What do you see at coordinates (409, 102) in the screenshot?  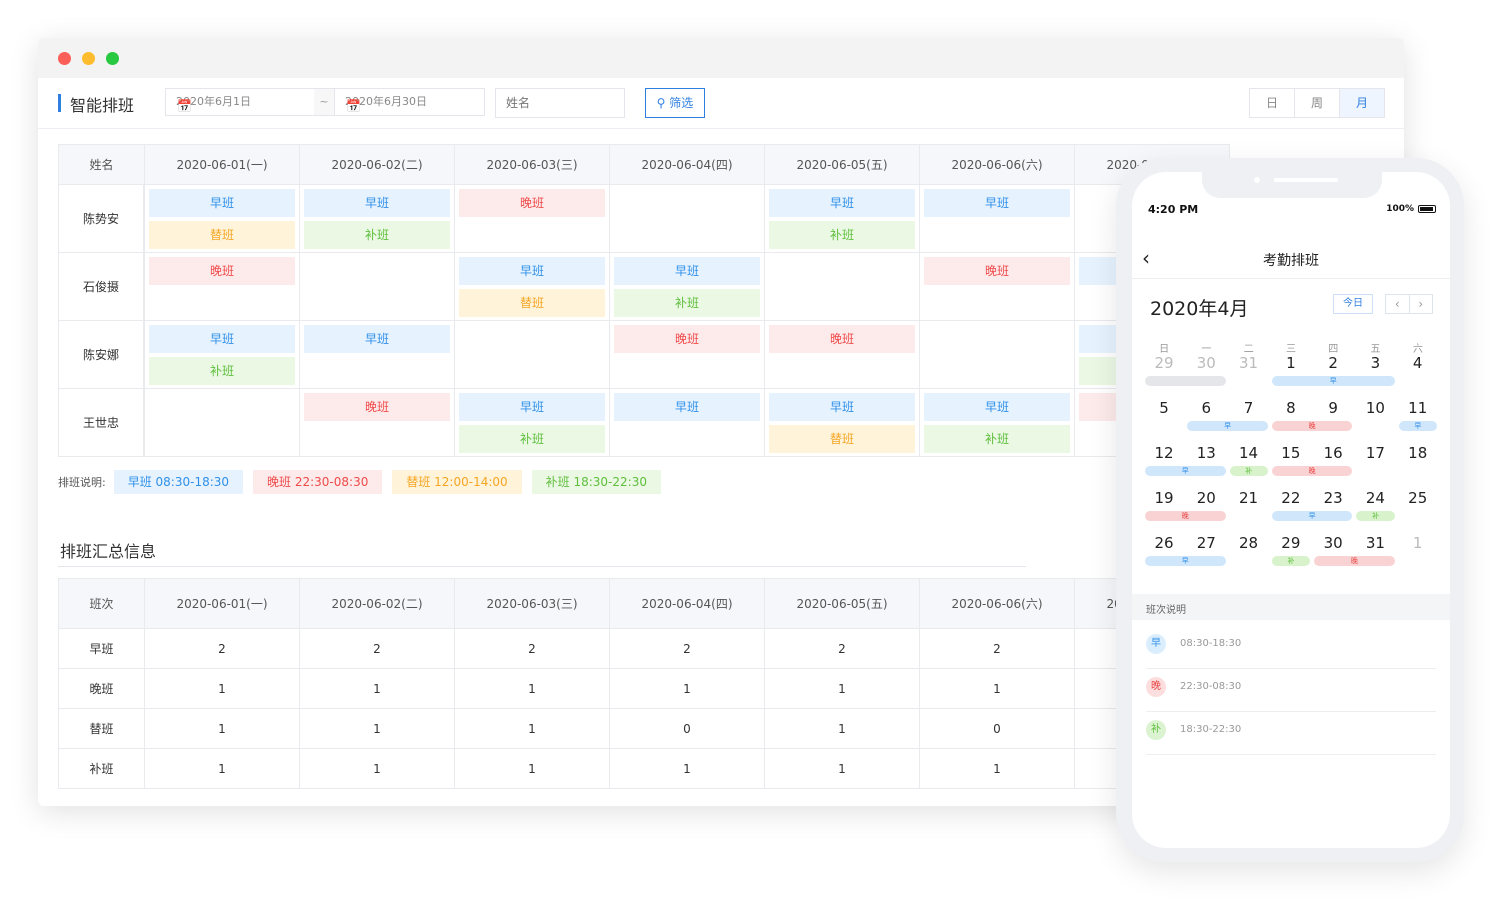 I see `end-date-picker: 2020年6月30日 📅` at bounding box center [409, 102].